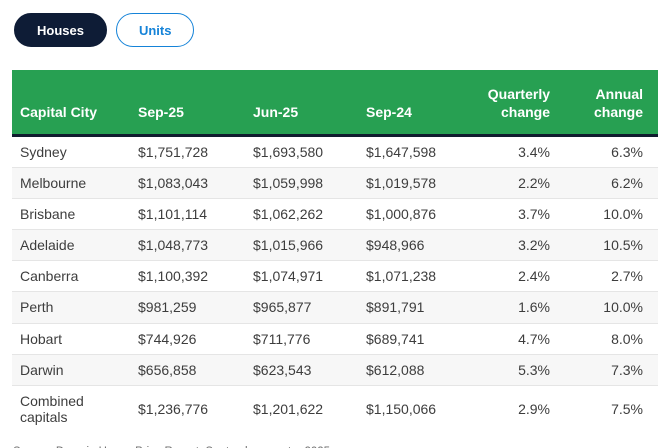 This screenshot has height=448, width=670. I want to click on price-cell: $1,048,773, so click(187, 245).